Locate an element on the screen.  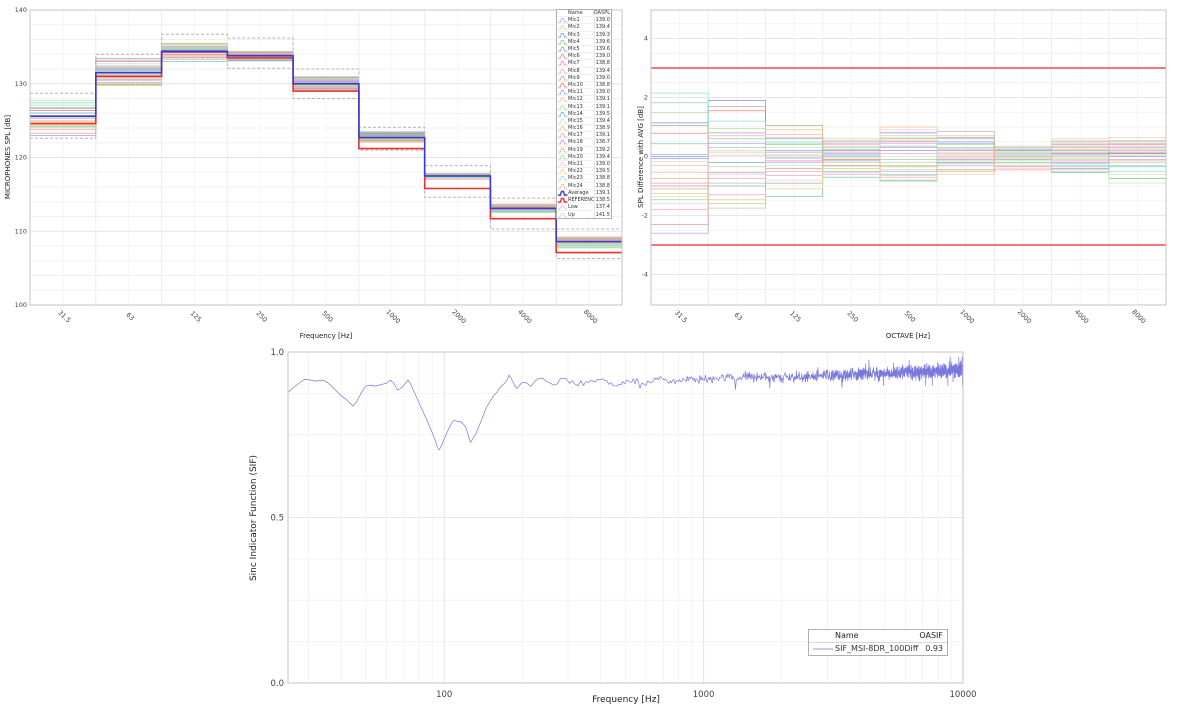
legend-item-name: Mic6 is located at coordinates (574, 56).